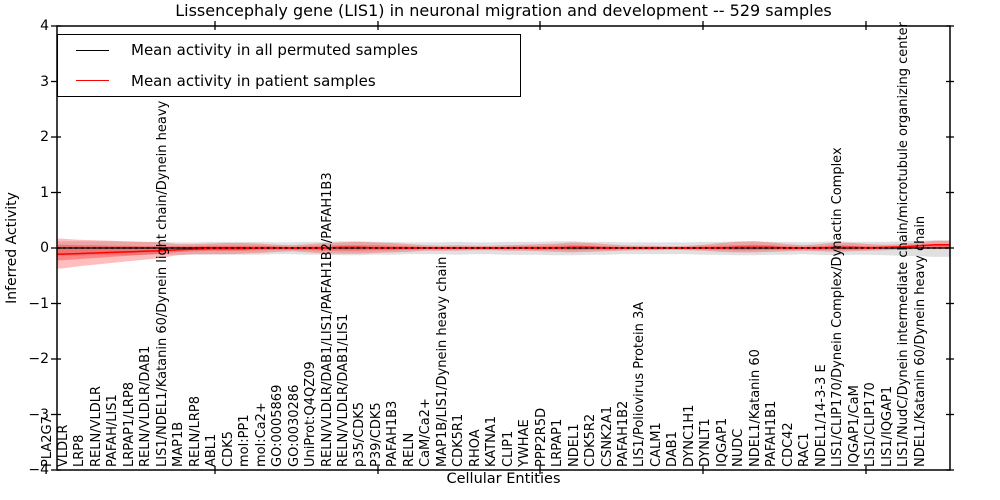 This screenshot has width=1000, height=500. What do you see at coordinates (92, 81) in the screenshot?
I see `legend-line-swatch-red` at bounding box center [92, 81].